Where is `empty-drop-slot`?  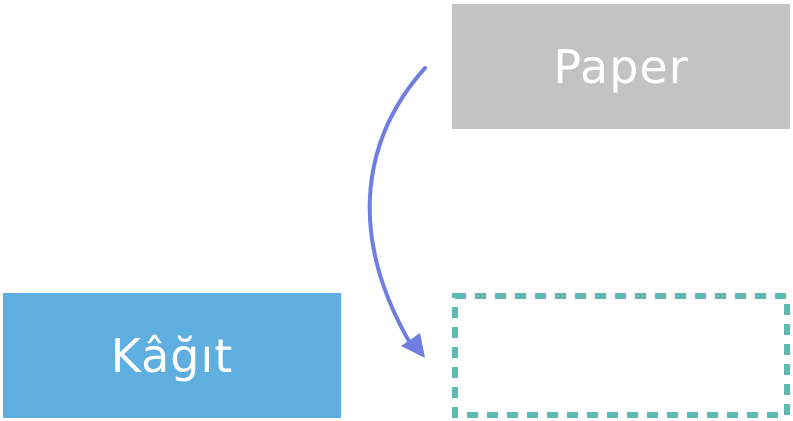
empty-drop-slot is located at coordinates (621, 355).